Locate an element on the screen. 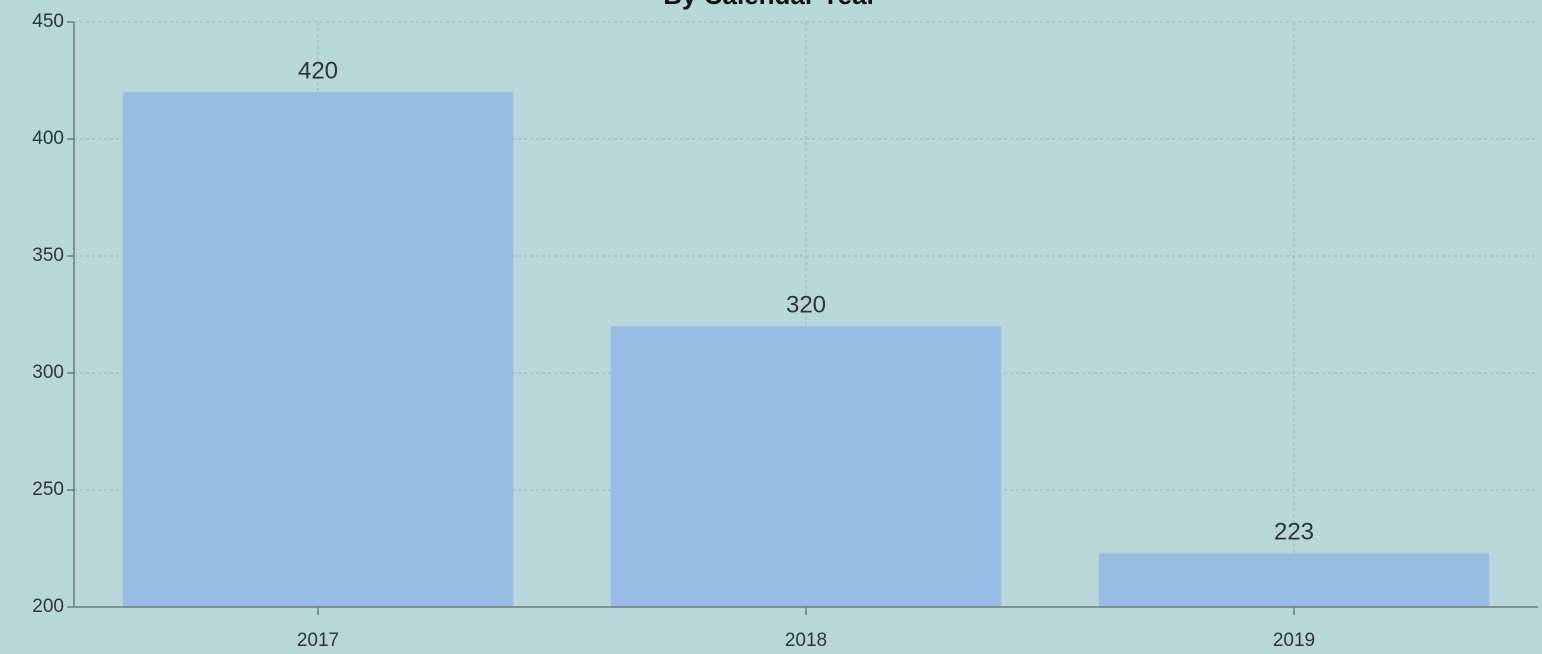  y-tick-label: 450 is located at coordinates (48, 21).